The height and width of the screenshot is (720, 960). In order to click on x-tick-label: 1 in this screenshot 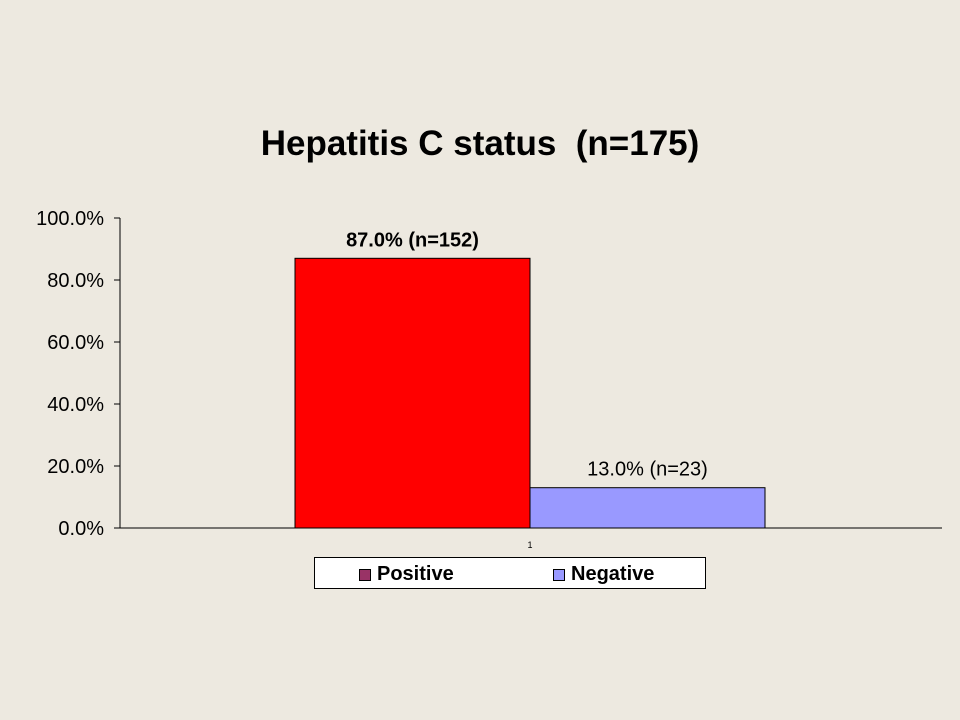, I will do `click(529, 545)`.